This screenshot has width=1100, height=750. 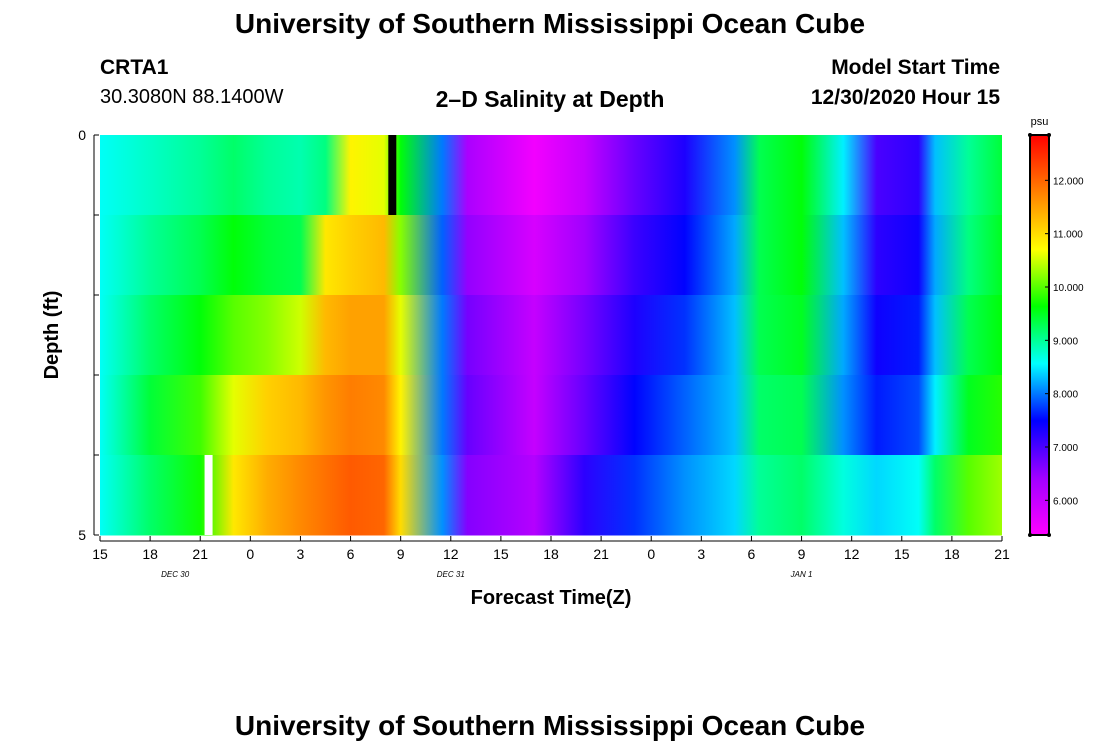 What do you see at coordinates (1065, 395) in the screenshot?
I see `colorbar-tick-label: 8.000` at bounding box center [1065, 395].